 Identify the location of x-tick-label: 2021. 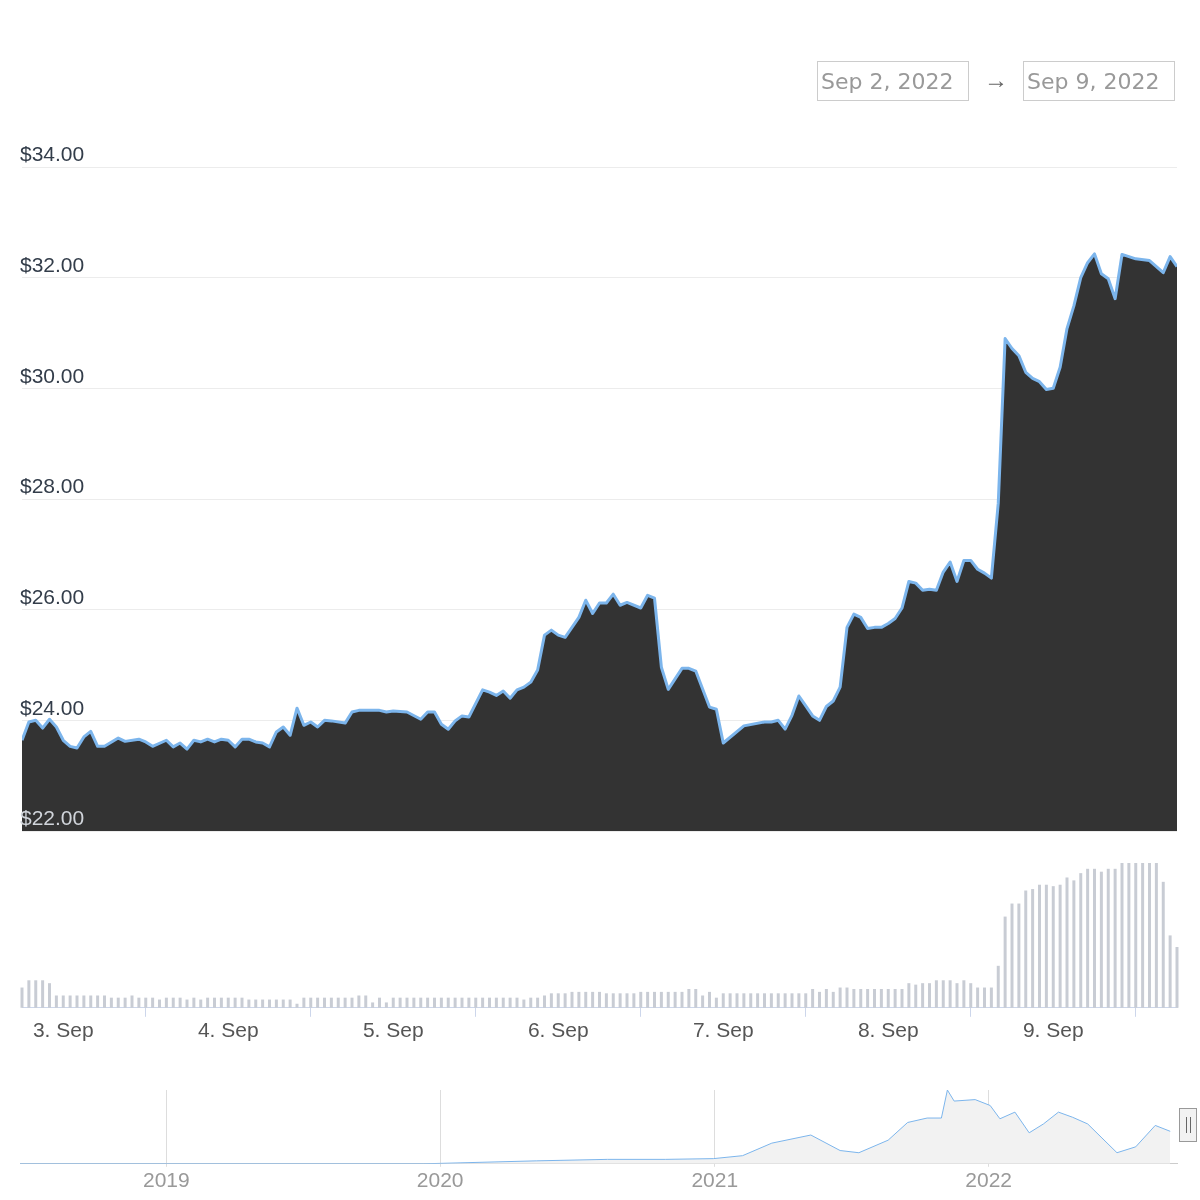
(715, 1180).